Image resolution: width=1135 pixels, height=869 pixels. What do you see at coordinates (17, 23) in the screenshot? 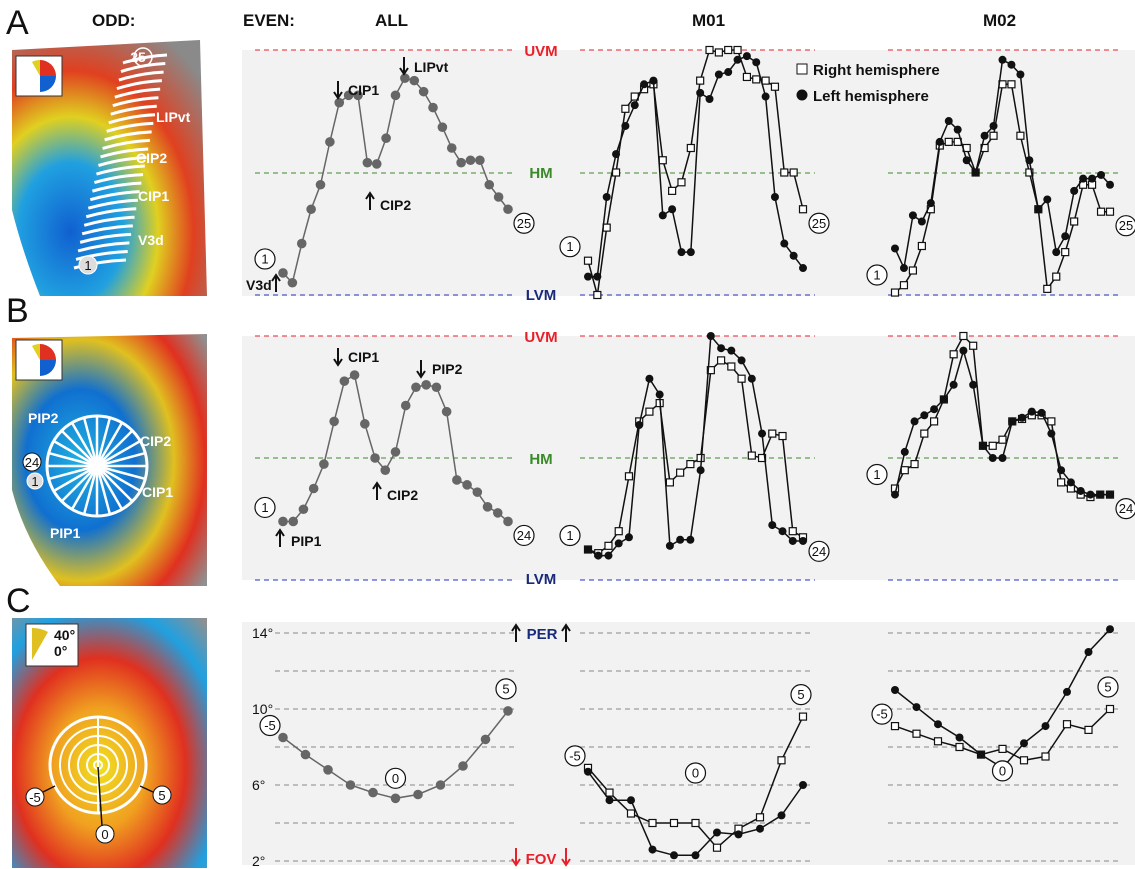
I see `panel-label-a: A` at bounding box center [17, 23].